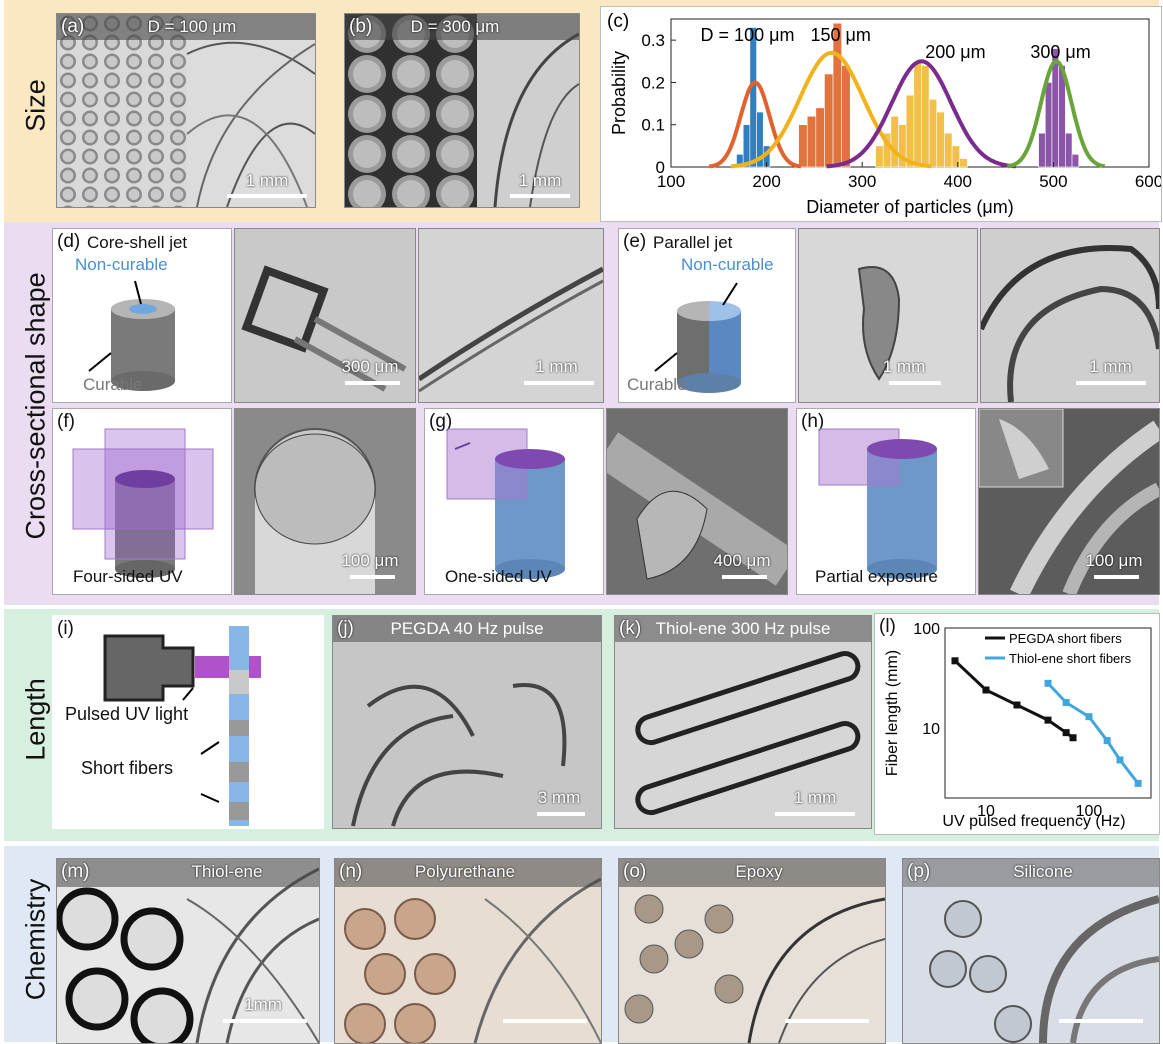 The height and width of the screenshot is (1044, 1163). Describe the element at coordinates (892, 713) in the screenshot. I see `y-axis-label: Fiber length (mm)` at that location.